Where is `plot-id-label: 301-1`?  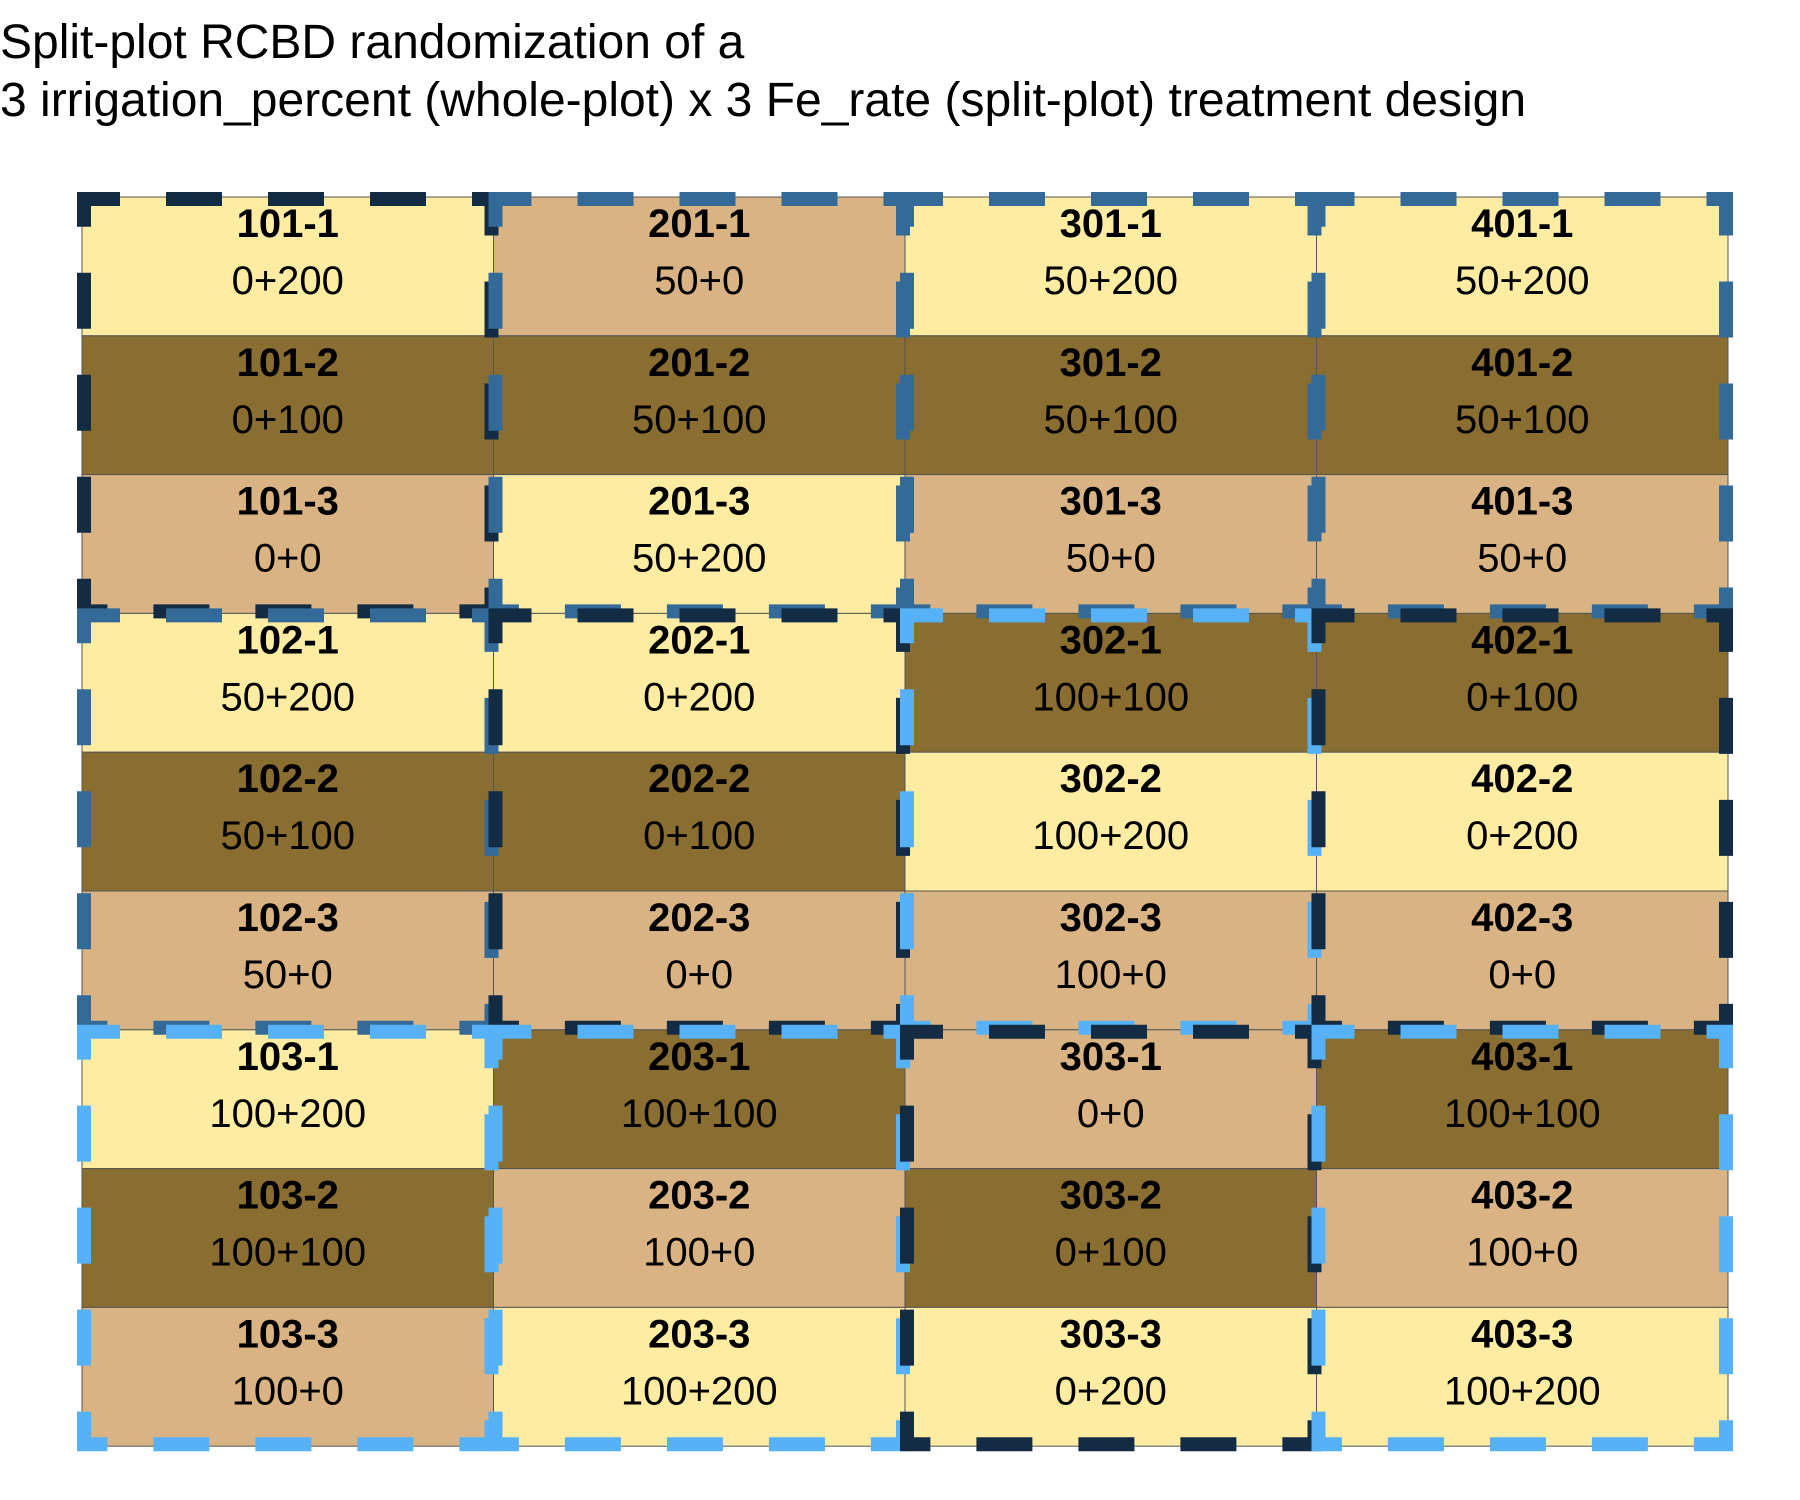 plot-id-label: 301-1 is located at coordinates (1111, 224).